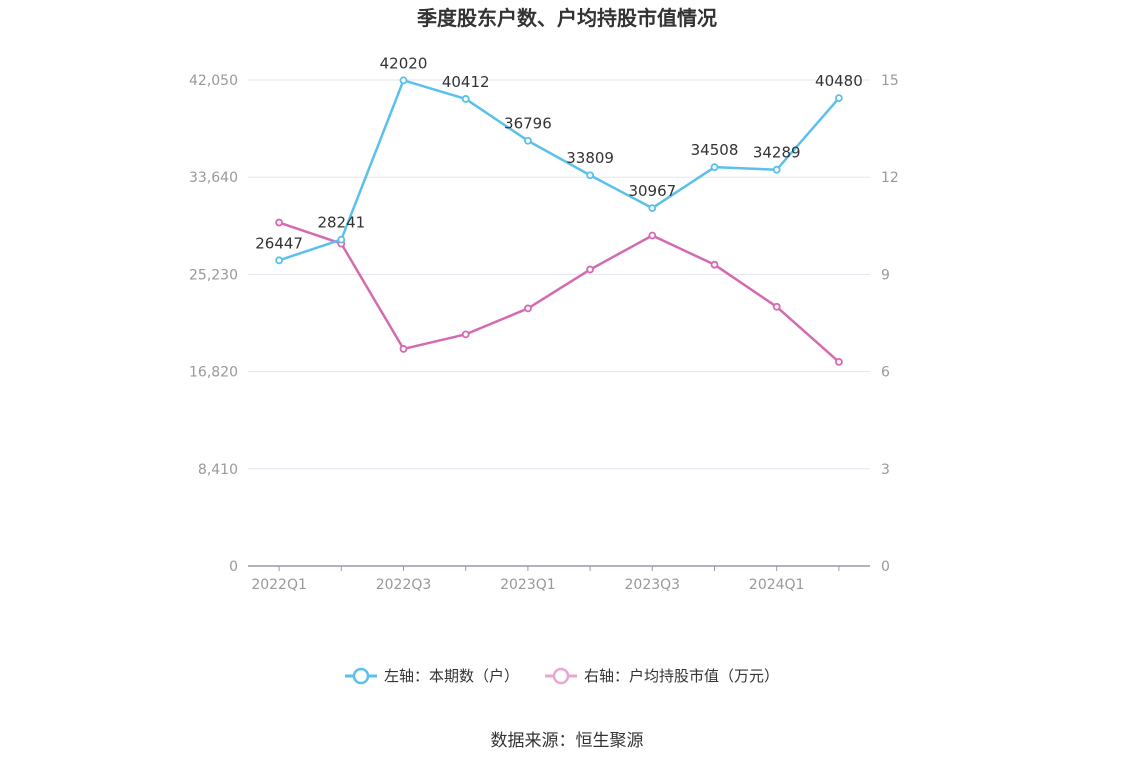  I want to click on x-axis: 2022Q1 2022Q3 2023Q1 2023Q3 2024Q1, so click(559, 579).